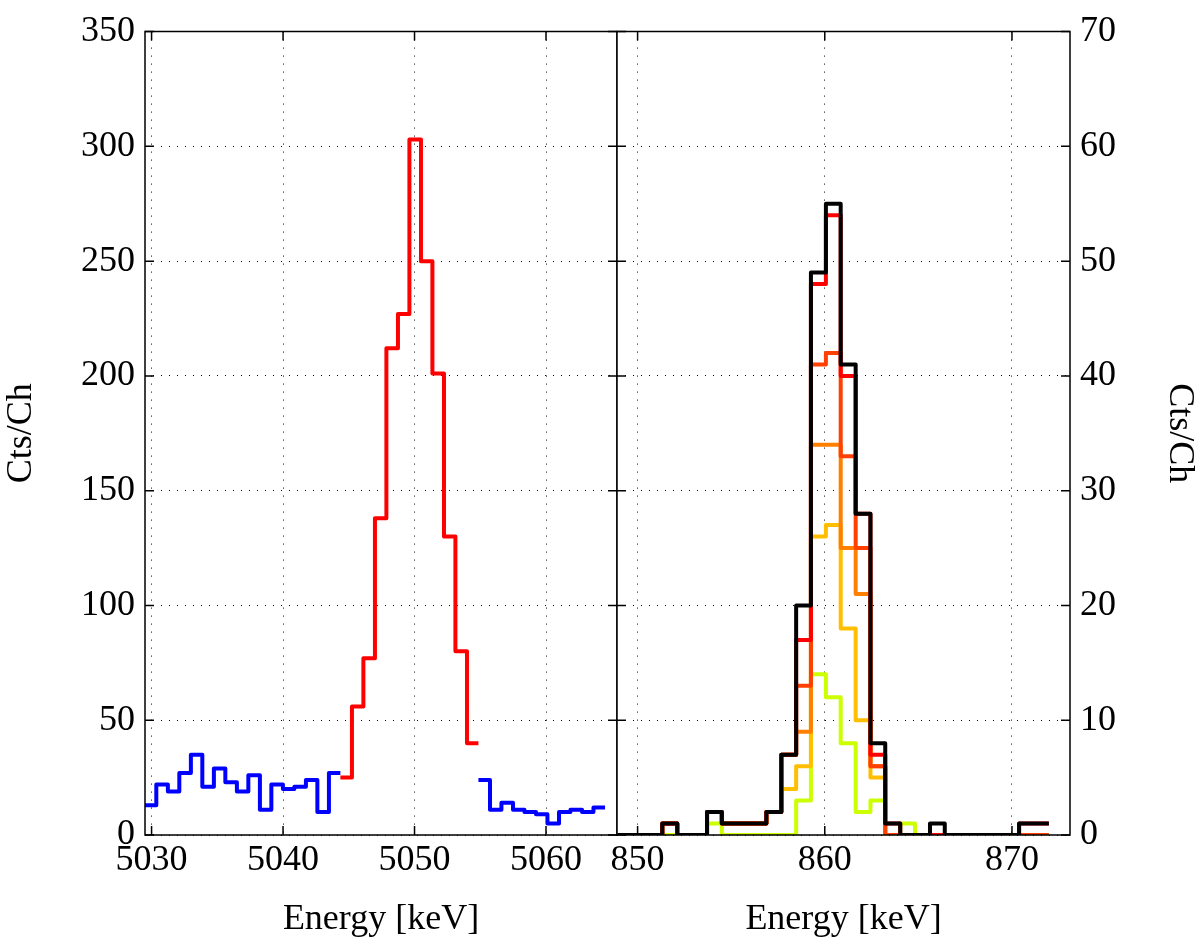  What do you see at coordinates (1098, 373) in the screenshot?
I see `y2-tick-label: 40` at bounding box center [1098, 373].